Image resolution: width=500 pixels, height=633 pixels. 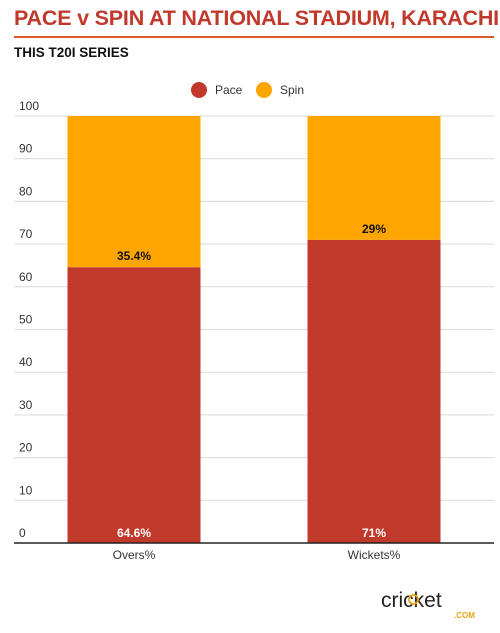 I want to click on y-tick-label-70: 70, so click(x=26, y=234).